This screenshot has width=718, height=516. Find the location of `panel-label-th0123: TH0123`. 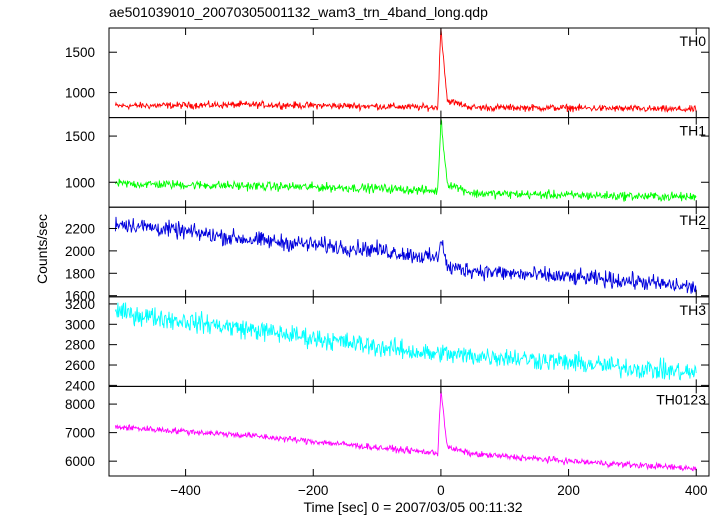

panel-label-th0123: TH0123 is located at coordinates (681, 399).